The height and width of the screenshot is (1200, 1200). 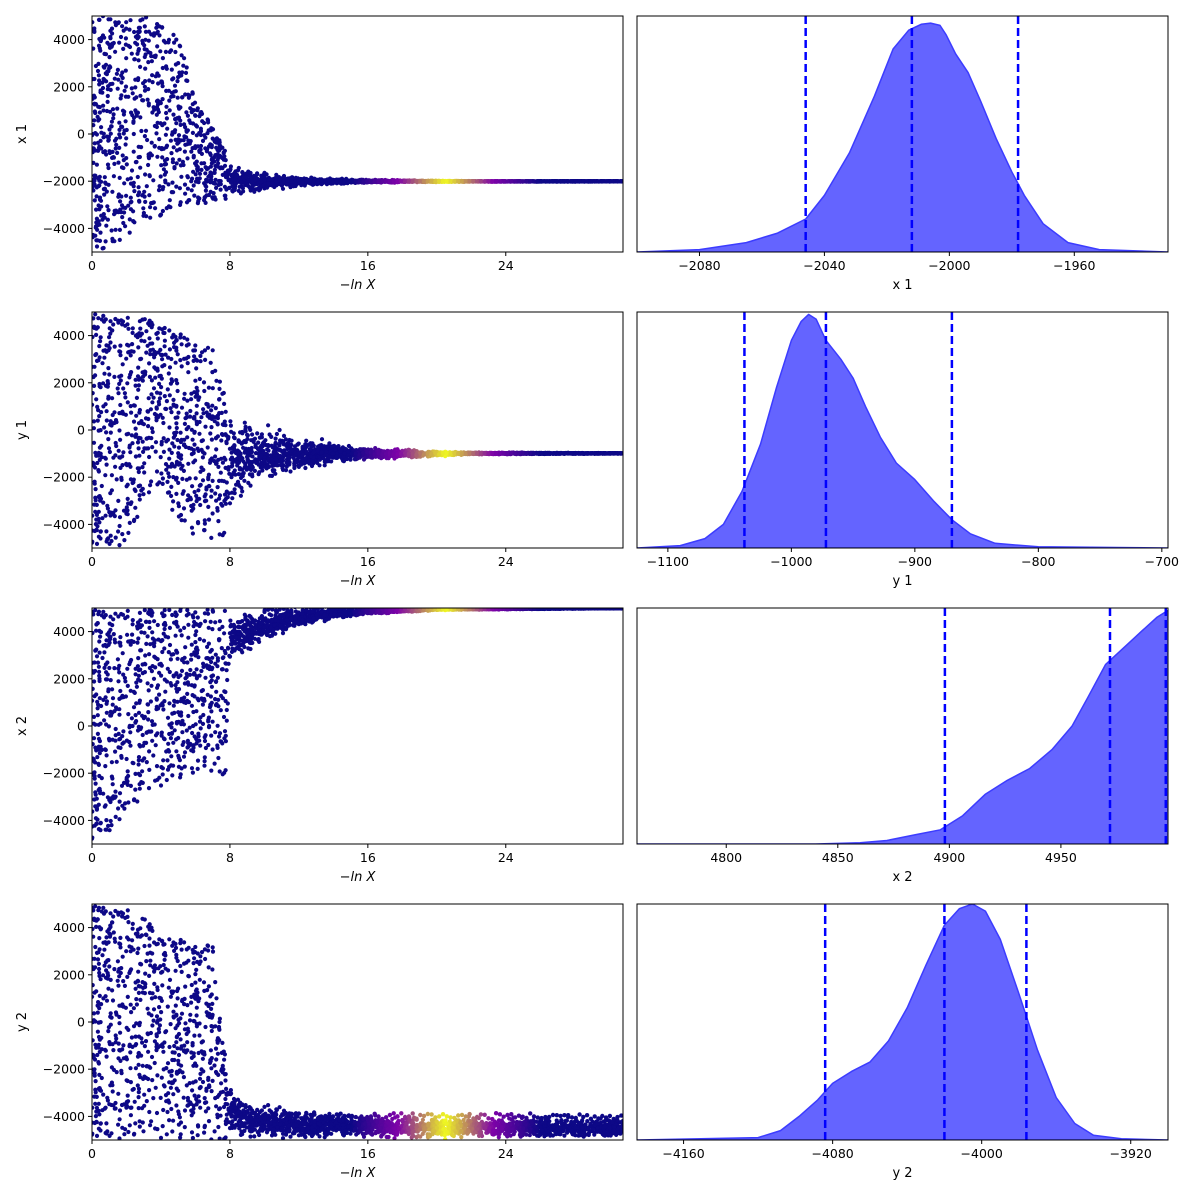 I want to click on x-tick-label: −1960, so click(x=1074, y=265).